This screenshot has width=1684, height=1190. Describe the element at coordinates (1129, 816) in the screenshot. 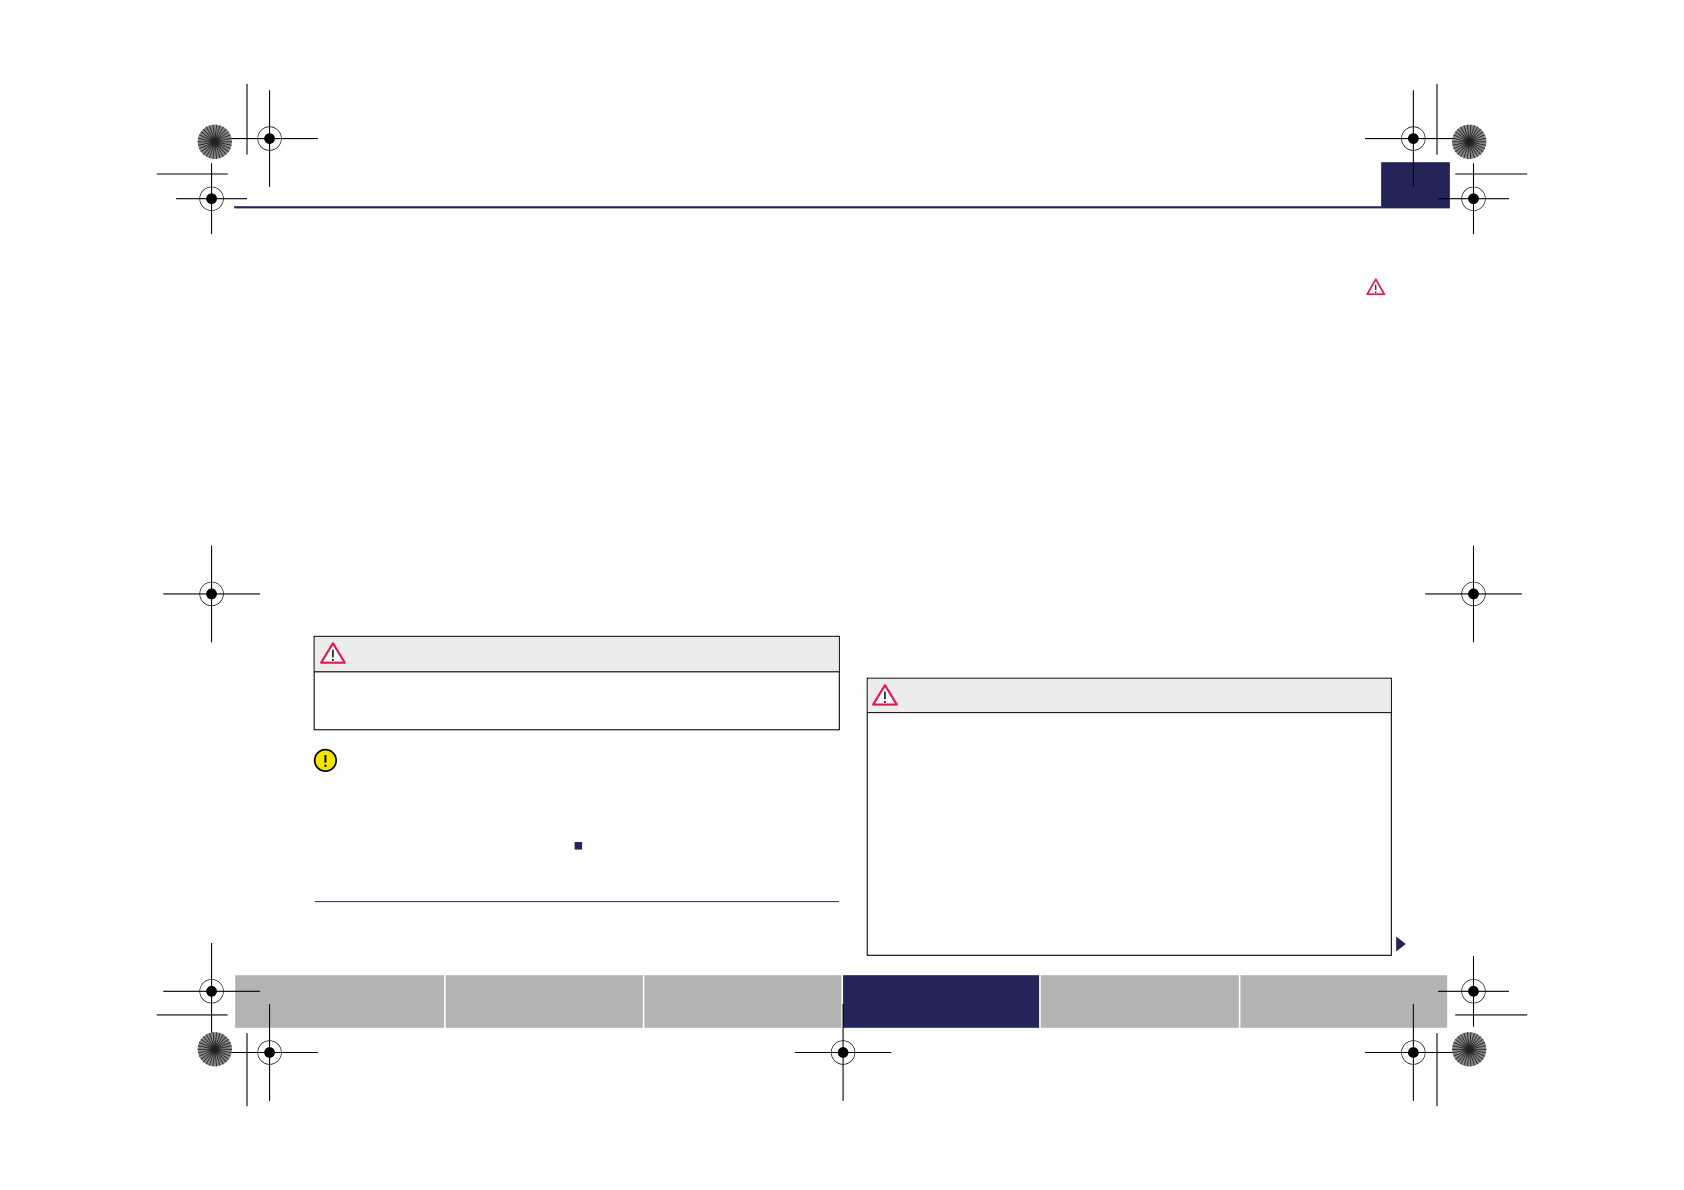

I see `warning-box-right` at that location.